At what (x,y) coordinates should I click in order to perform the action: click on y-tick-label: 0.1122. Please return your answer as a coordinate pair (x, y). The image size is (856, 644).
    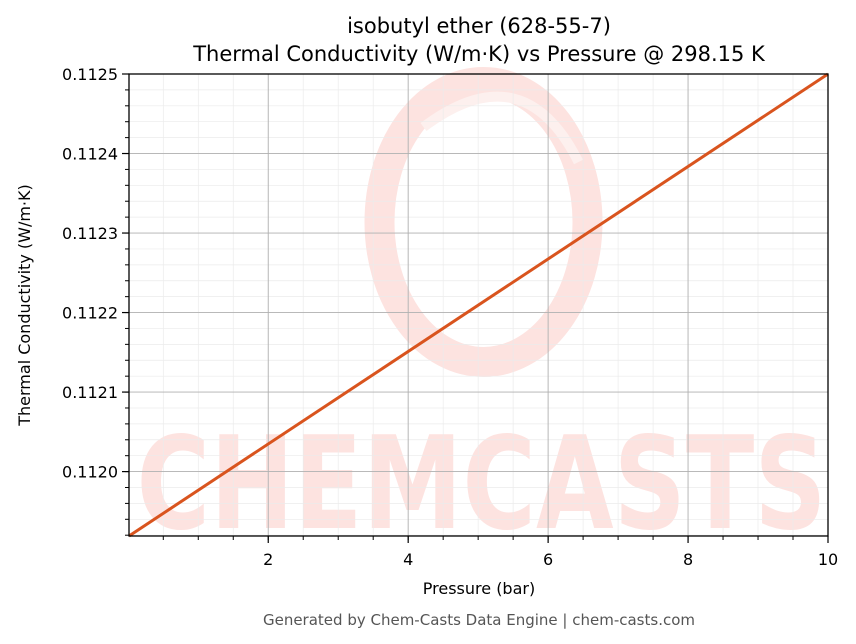
    Looking at the image, I should click on (90, 313).